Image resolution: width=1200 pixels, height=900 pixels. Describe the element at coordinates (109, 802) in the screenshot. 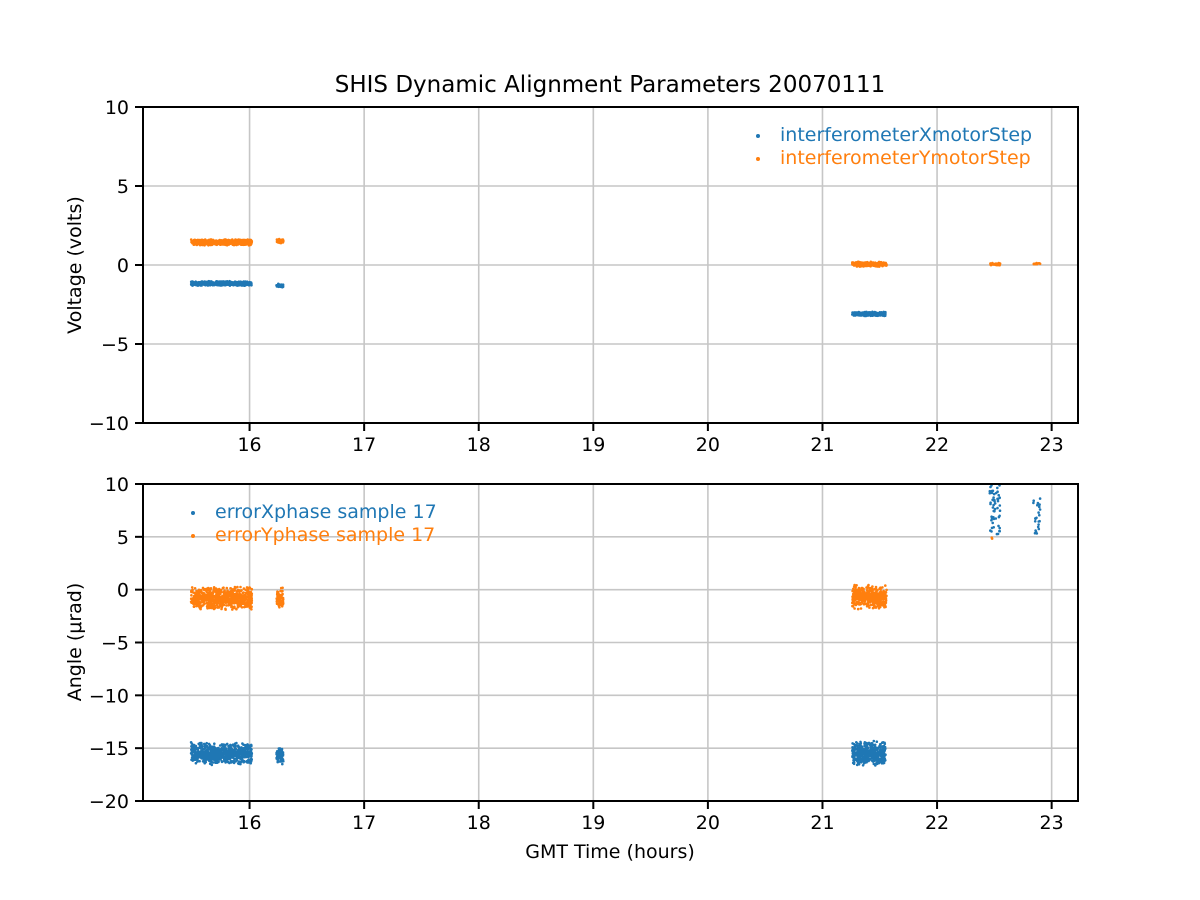

I see `y-tick-label: −20` at that location.